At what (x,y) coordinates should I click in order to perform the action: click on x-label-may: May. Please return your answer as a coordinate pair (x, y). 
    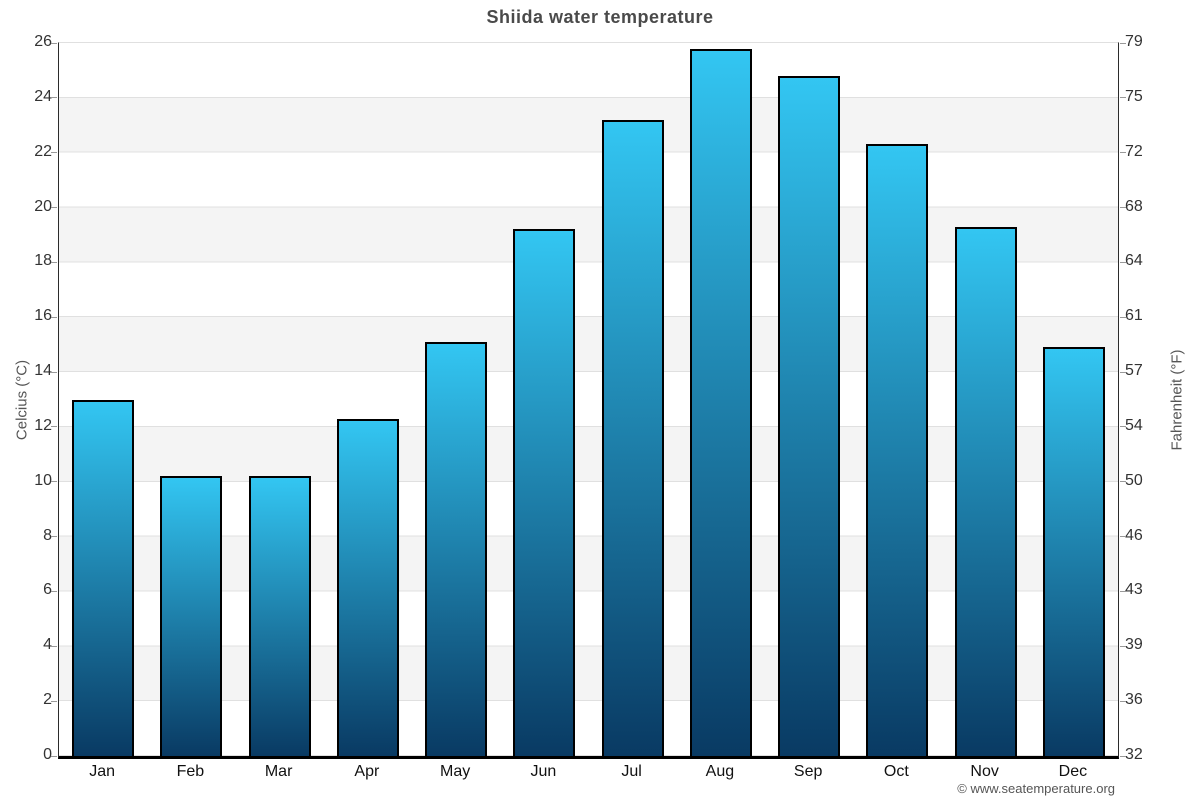
    Looking at the image, I should click on (455, 771).